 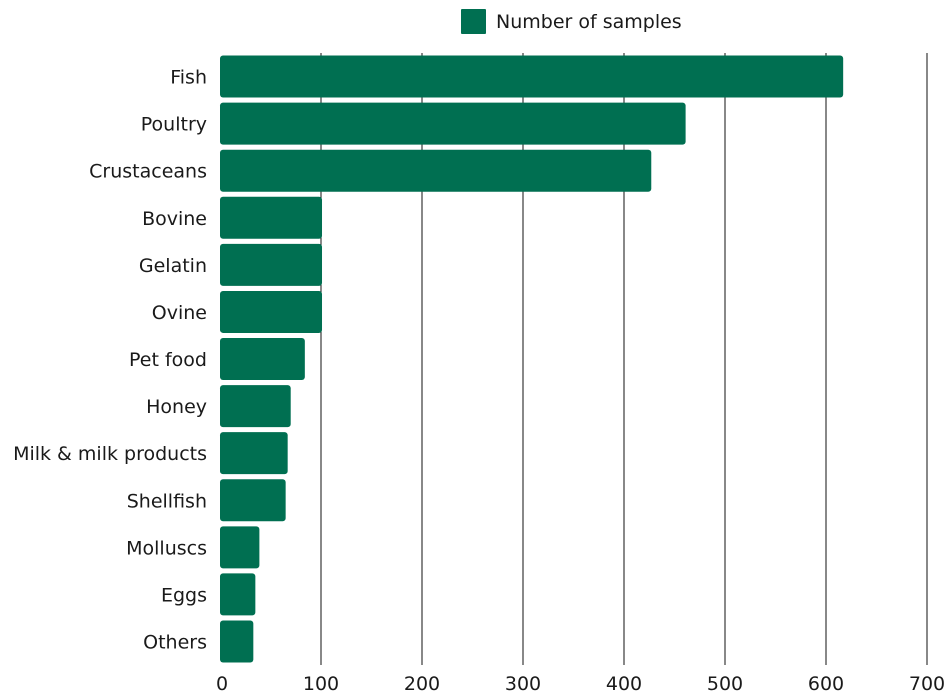 I want to click on x-tick-label-600: 600, so click(x=826, y=684).